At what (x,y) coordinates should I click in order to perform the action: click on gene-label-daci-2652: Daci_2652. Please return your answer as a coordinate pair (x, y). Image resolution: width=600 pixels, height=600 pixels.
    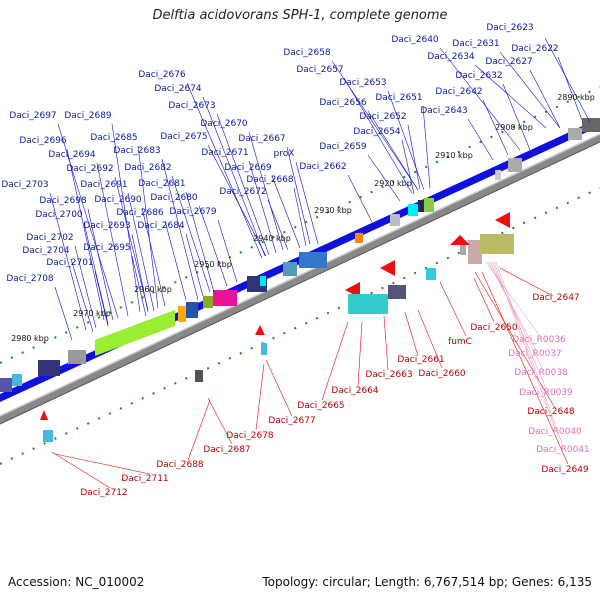
    Looking at the image, I should click on (382, 117).